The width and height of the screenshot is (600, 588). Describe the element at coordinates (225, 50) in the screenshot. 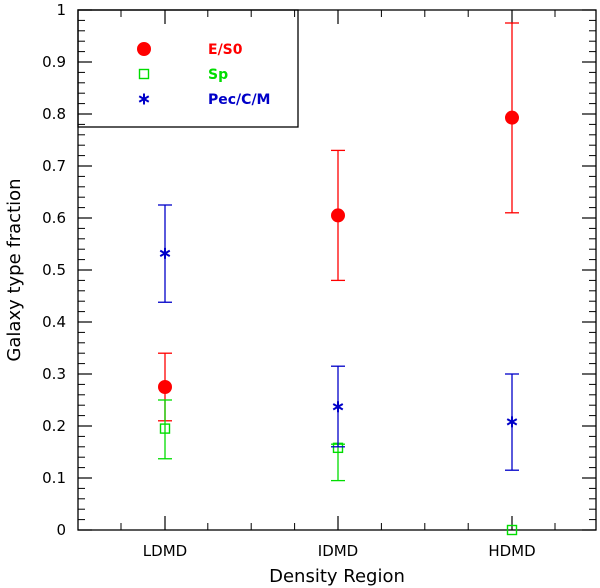

I see `legend-label-e-s0: E/S0` at that location.